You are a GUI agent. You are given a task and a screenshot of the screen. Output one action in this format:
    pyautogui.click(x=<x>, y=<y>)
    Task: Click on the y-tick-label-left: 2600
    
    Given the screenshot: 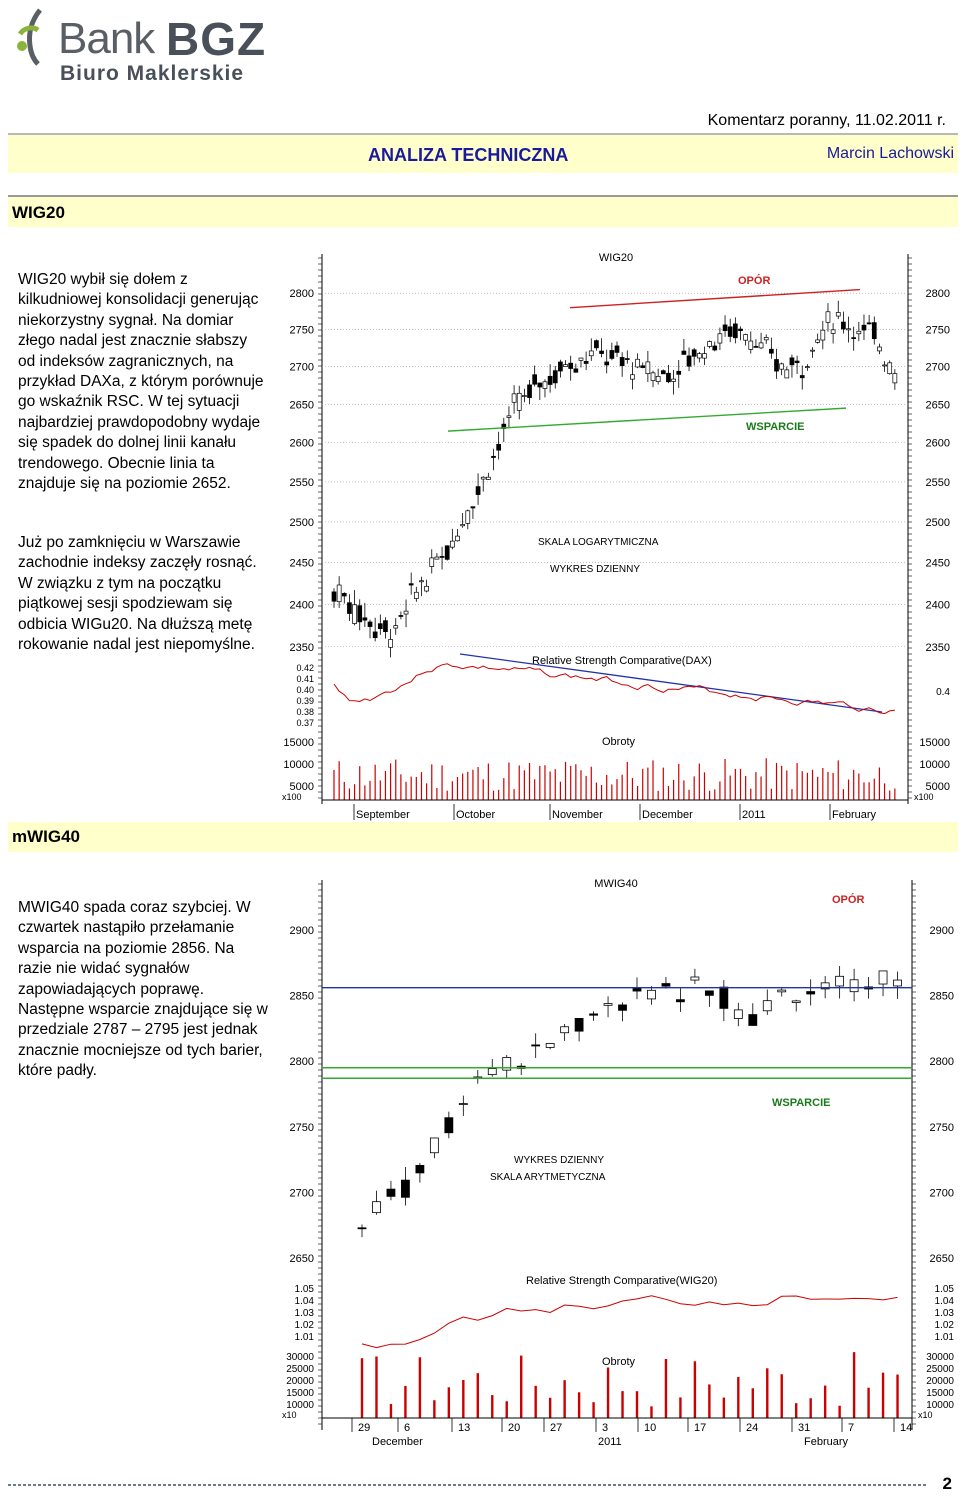 What is the action you would take?
    pyautogui.click(x=302, y=444)
    